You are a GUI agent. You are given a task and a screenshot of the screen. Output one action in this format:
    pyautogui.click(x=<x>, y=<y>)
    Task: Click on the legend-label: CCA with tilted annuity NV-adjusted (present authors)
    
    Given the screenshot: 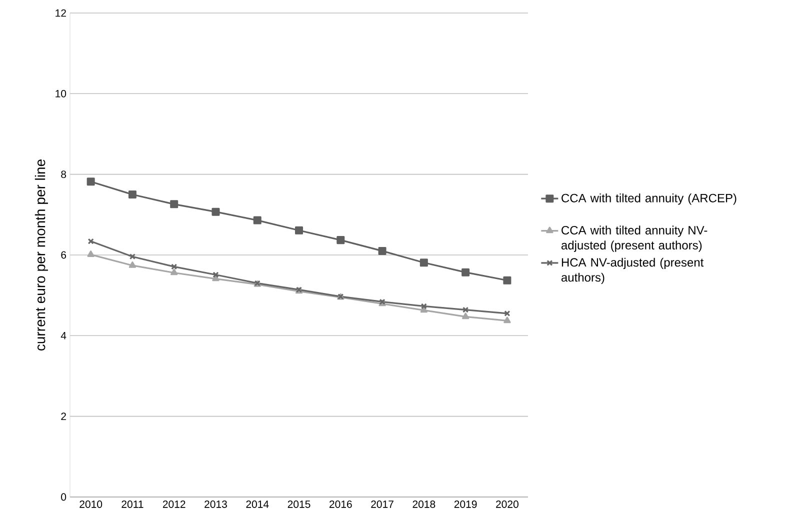 What is the action you would take?
    pyautogui.click(x=634, y=239)
    